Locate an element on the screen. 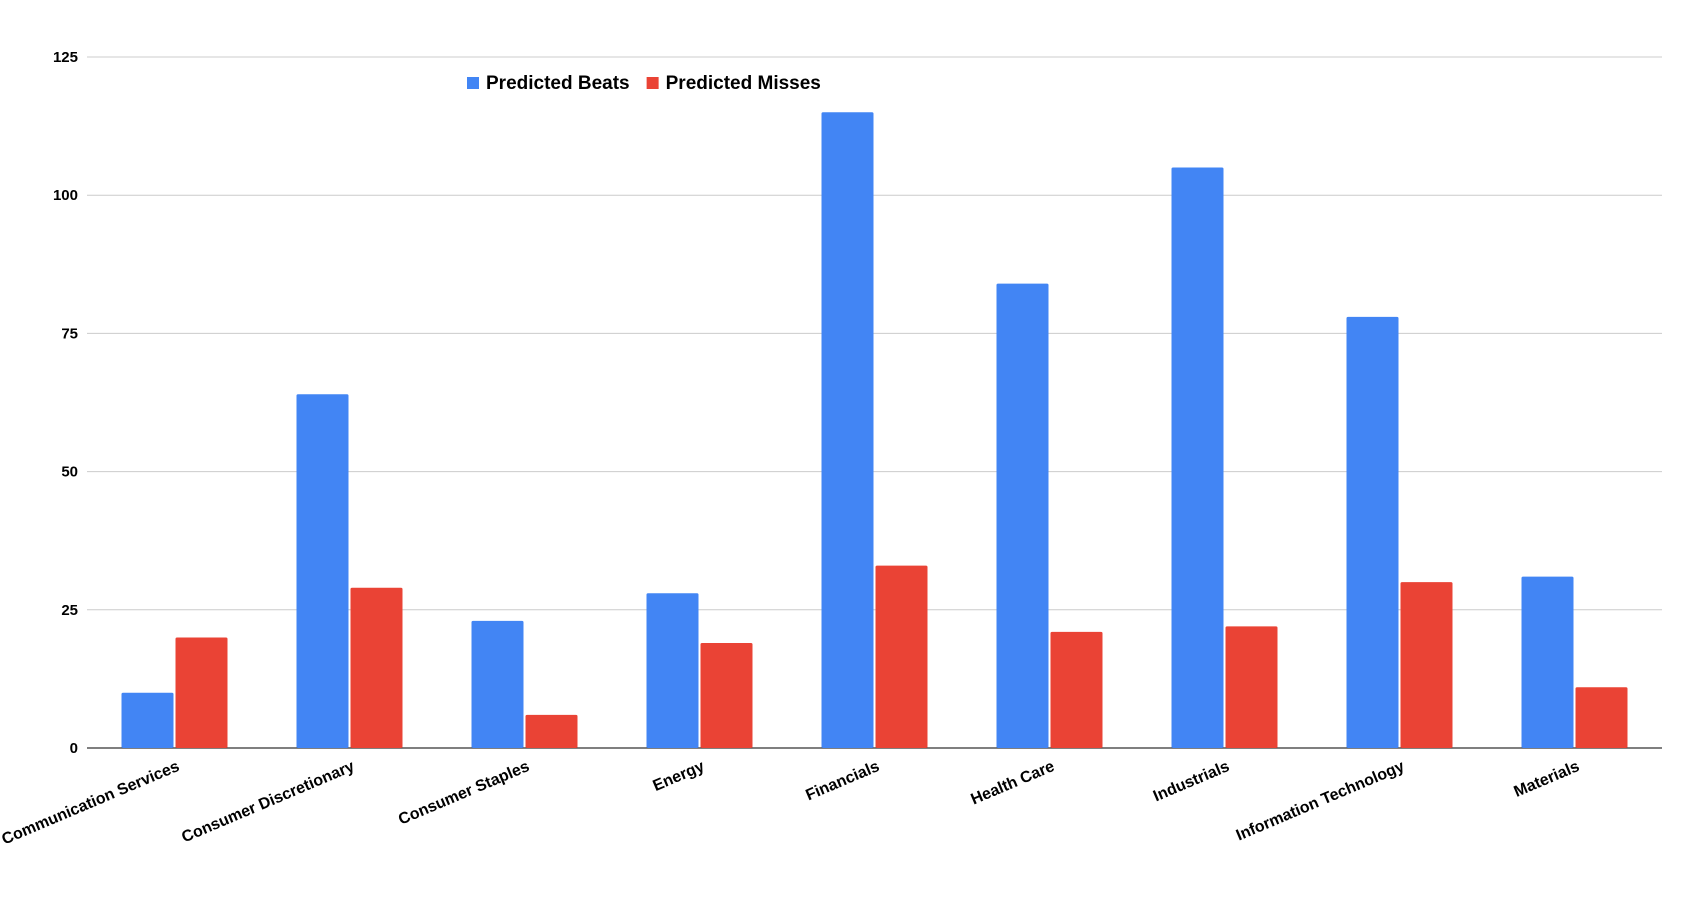  y-tick-label: 25 is located at coordinates (69, 610).